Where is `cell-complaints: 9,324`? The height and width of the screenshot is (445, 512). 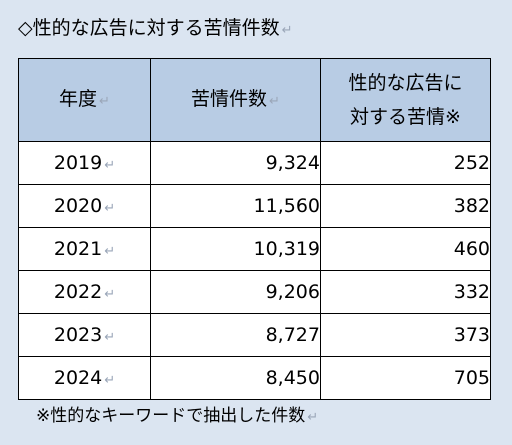 cell-complaints: 9,324 is located at coordinates (235, 163).